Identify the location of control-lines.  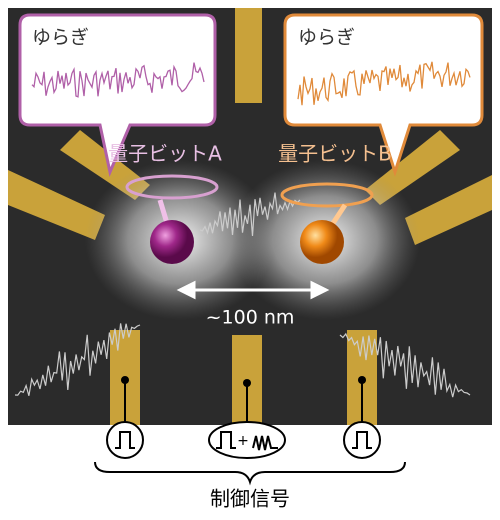
(250, 434).